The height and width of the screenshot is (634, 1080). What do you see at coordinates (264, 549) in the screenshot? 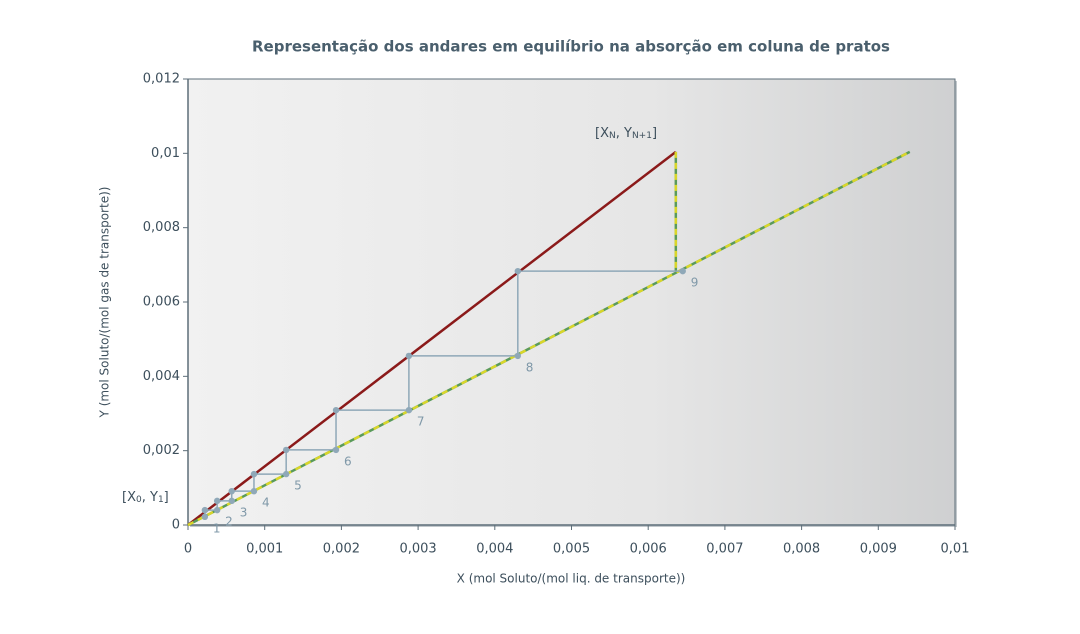
I see `x-tick-label: 0,001` at bounding box center [264, 549].